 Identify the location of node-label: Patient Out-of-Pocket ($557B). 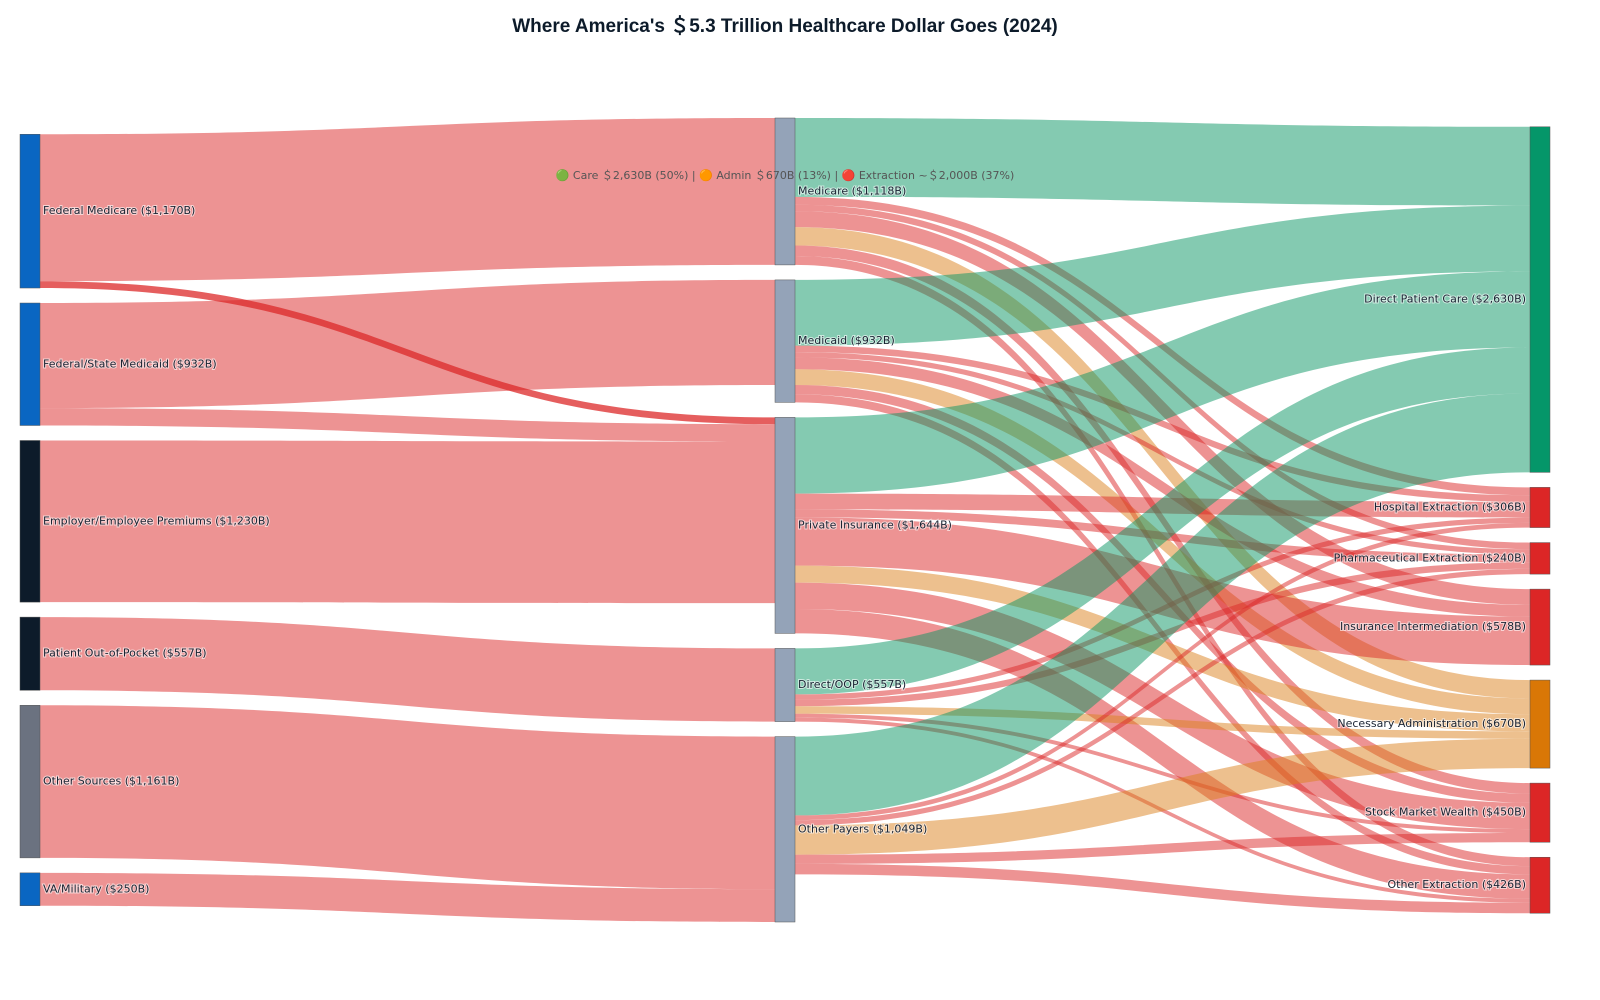
(125, 653).